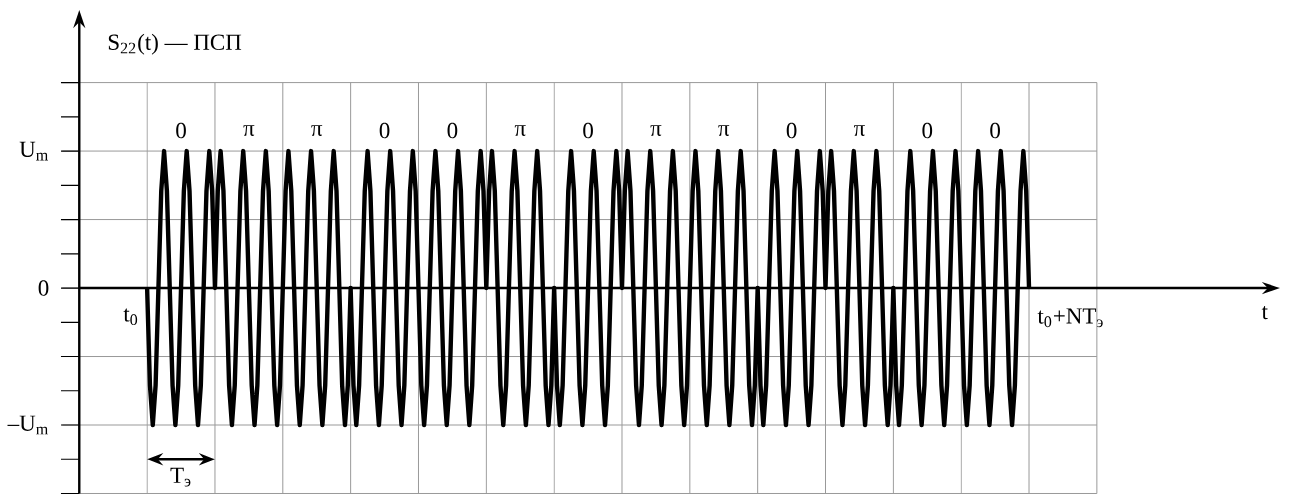  I want to click on y-axis-title: S$_{22}$(t) — ПСП, so click(175, 44).